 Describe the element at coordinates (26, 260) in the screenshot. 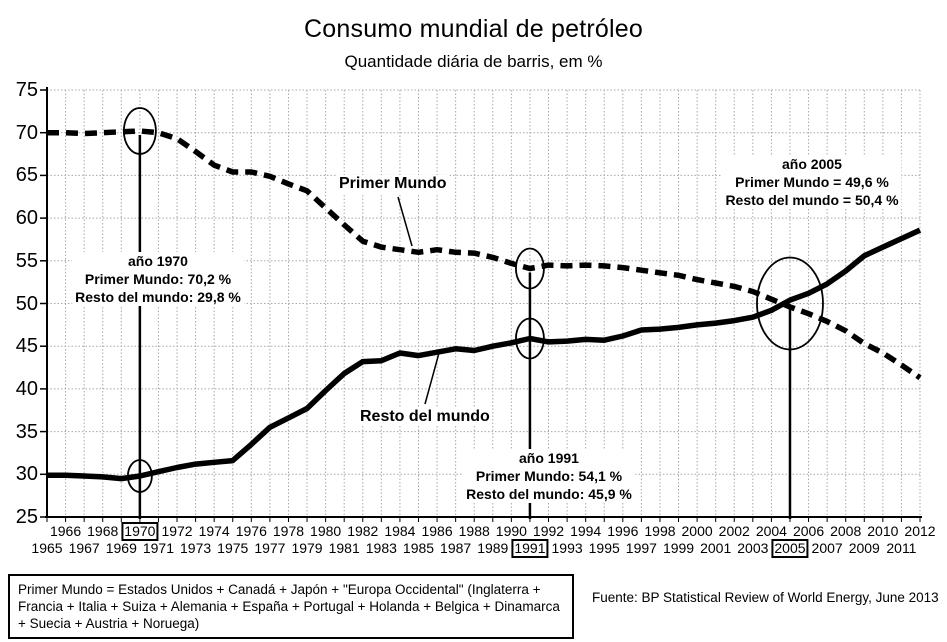

I see `y-tick-label: 55` at that location.